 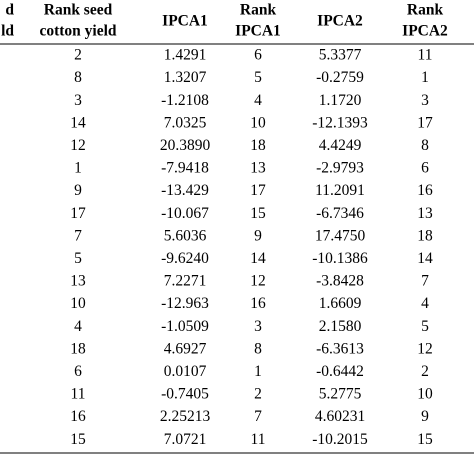 I want to click on table-cell: 20.3890, so click(x=185, y=145).